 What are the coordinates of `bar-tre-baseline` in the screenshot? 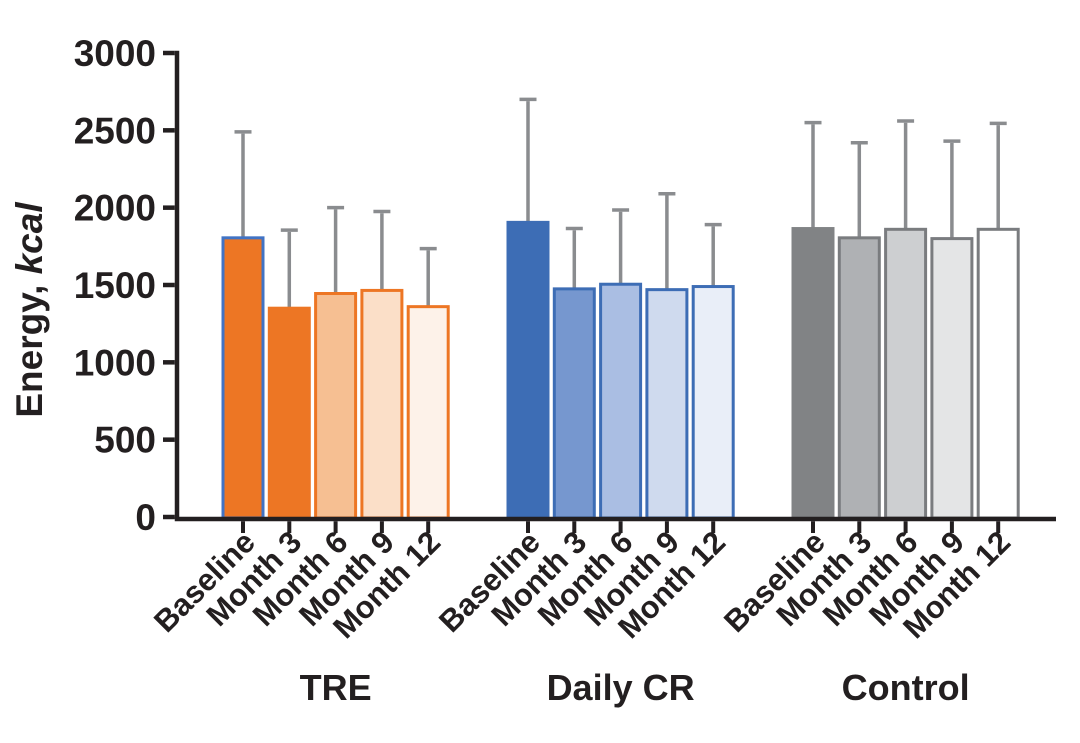 It's located at (243, 378).